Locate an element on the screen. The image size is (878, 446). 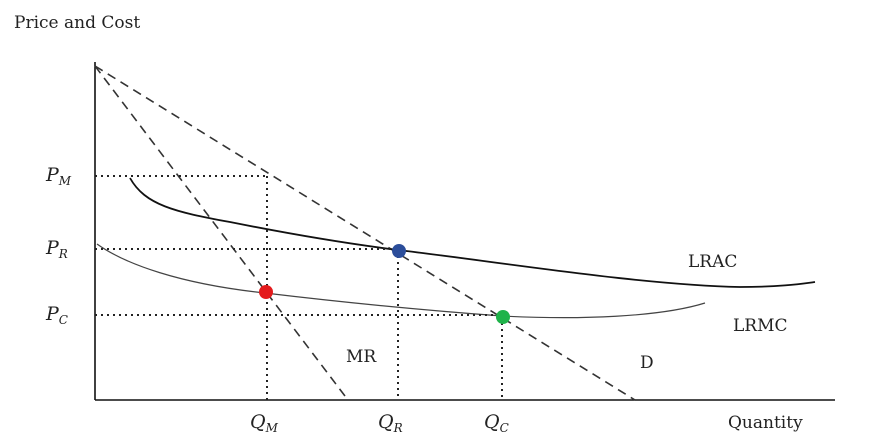
demand-label: D is located at coordinates (647, 363).